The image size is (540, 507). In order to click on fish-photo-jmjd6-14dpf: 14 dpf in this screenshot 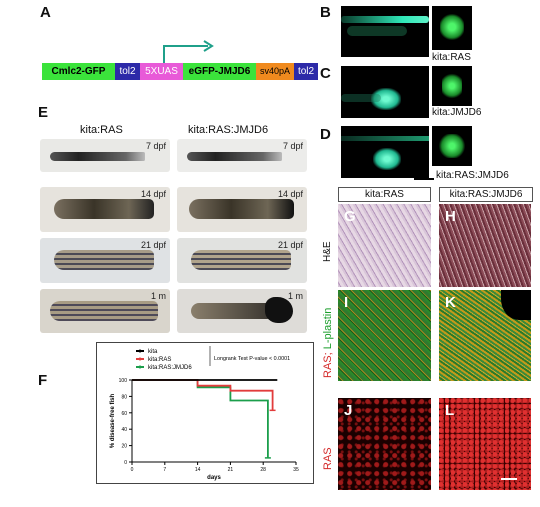, I will do `click(242, 209)`.